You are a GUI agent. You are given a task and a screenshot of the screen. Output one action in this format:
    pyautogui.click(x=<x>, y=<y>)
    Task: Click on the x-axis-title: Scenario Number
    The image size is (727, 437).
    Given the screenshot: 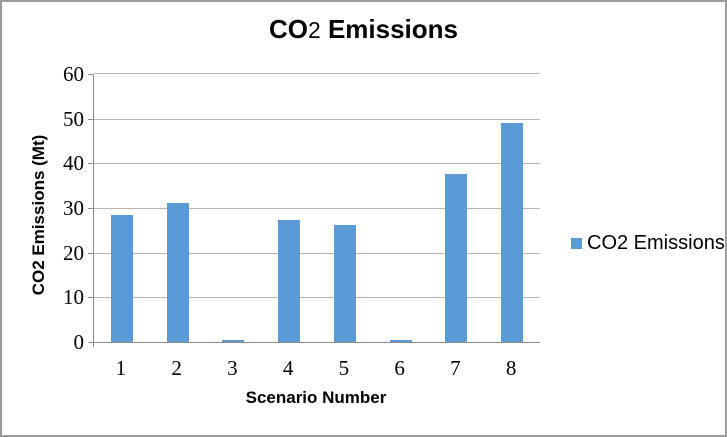 What is the action you would take?
    pyautogui.click(x=316, y=397)
    